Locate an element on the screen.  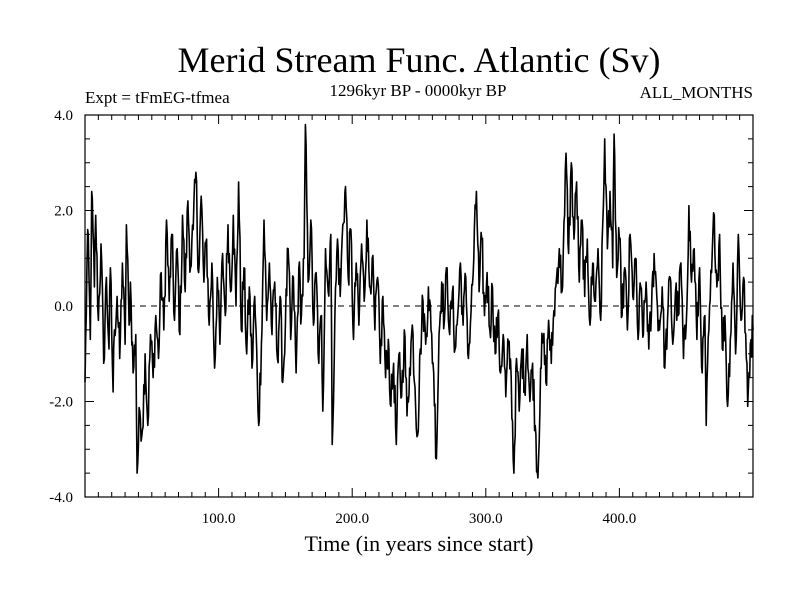
y-tick-label: 0.0 is located at coordinates (63, 307).